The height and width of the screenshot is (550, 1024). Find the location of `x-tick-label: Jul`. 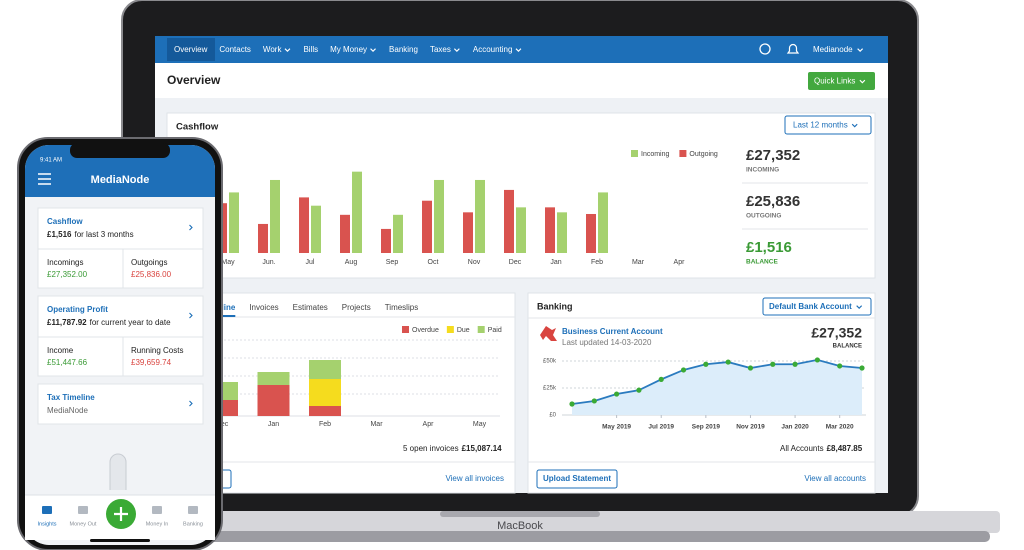

x-tick-label: Jul is located at coordinates (310, 262).